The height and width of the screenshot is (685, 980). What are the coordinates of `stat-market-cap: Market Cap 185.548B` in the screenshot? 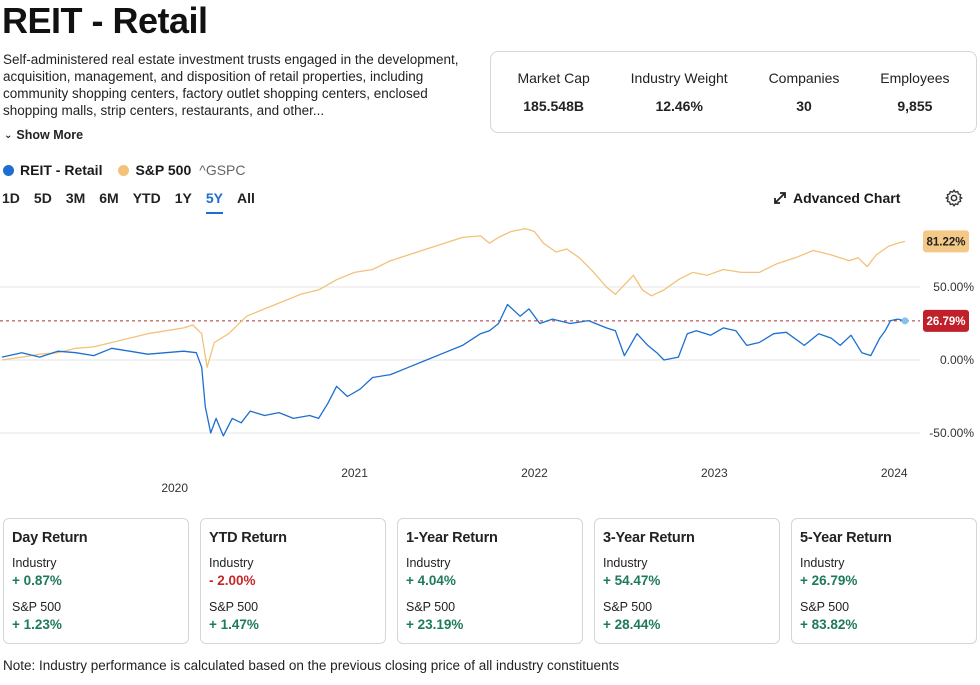 It's located at (553, 92).